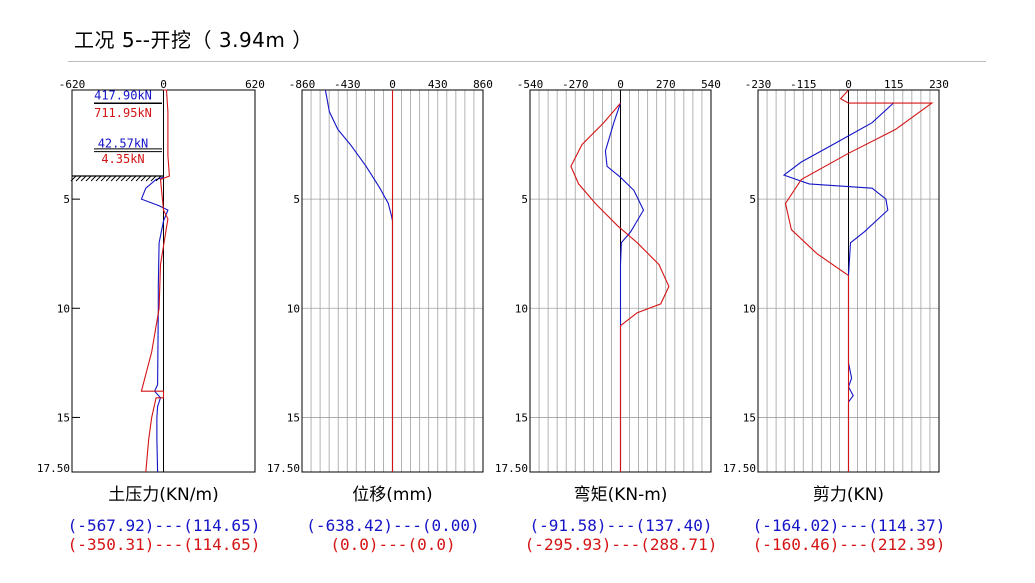 Image resolution: width=1035 pixels, height=583 pixels. I want to click on displacement-y-tick-label: 17.50, so click(283, 468).